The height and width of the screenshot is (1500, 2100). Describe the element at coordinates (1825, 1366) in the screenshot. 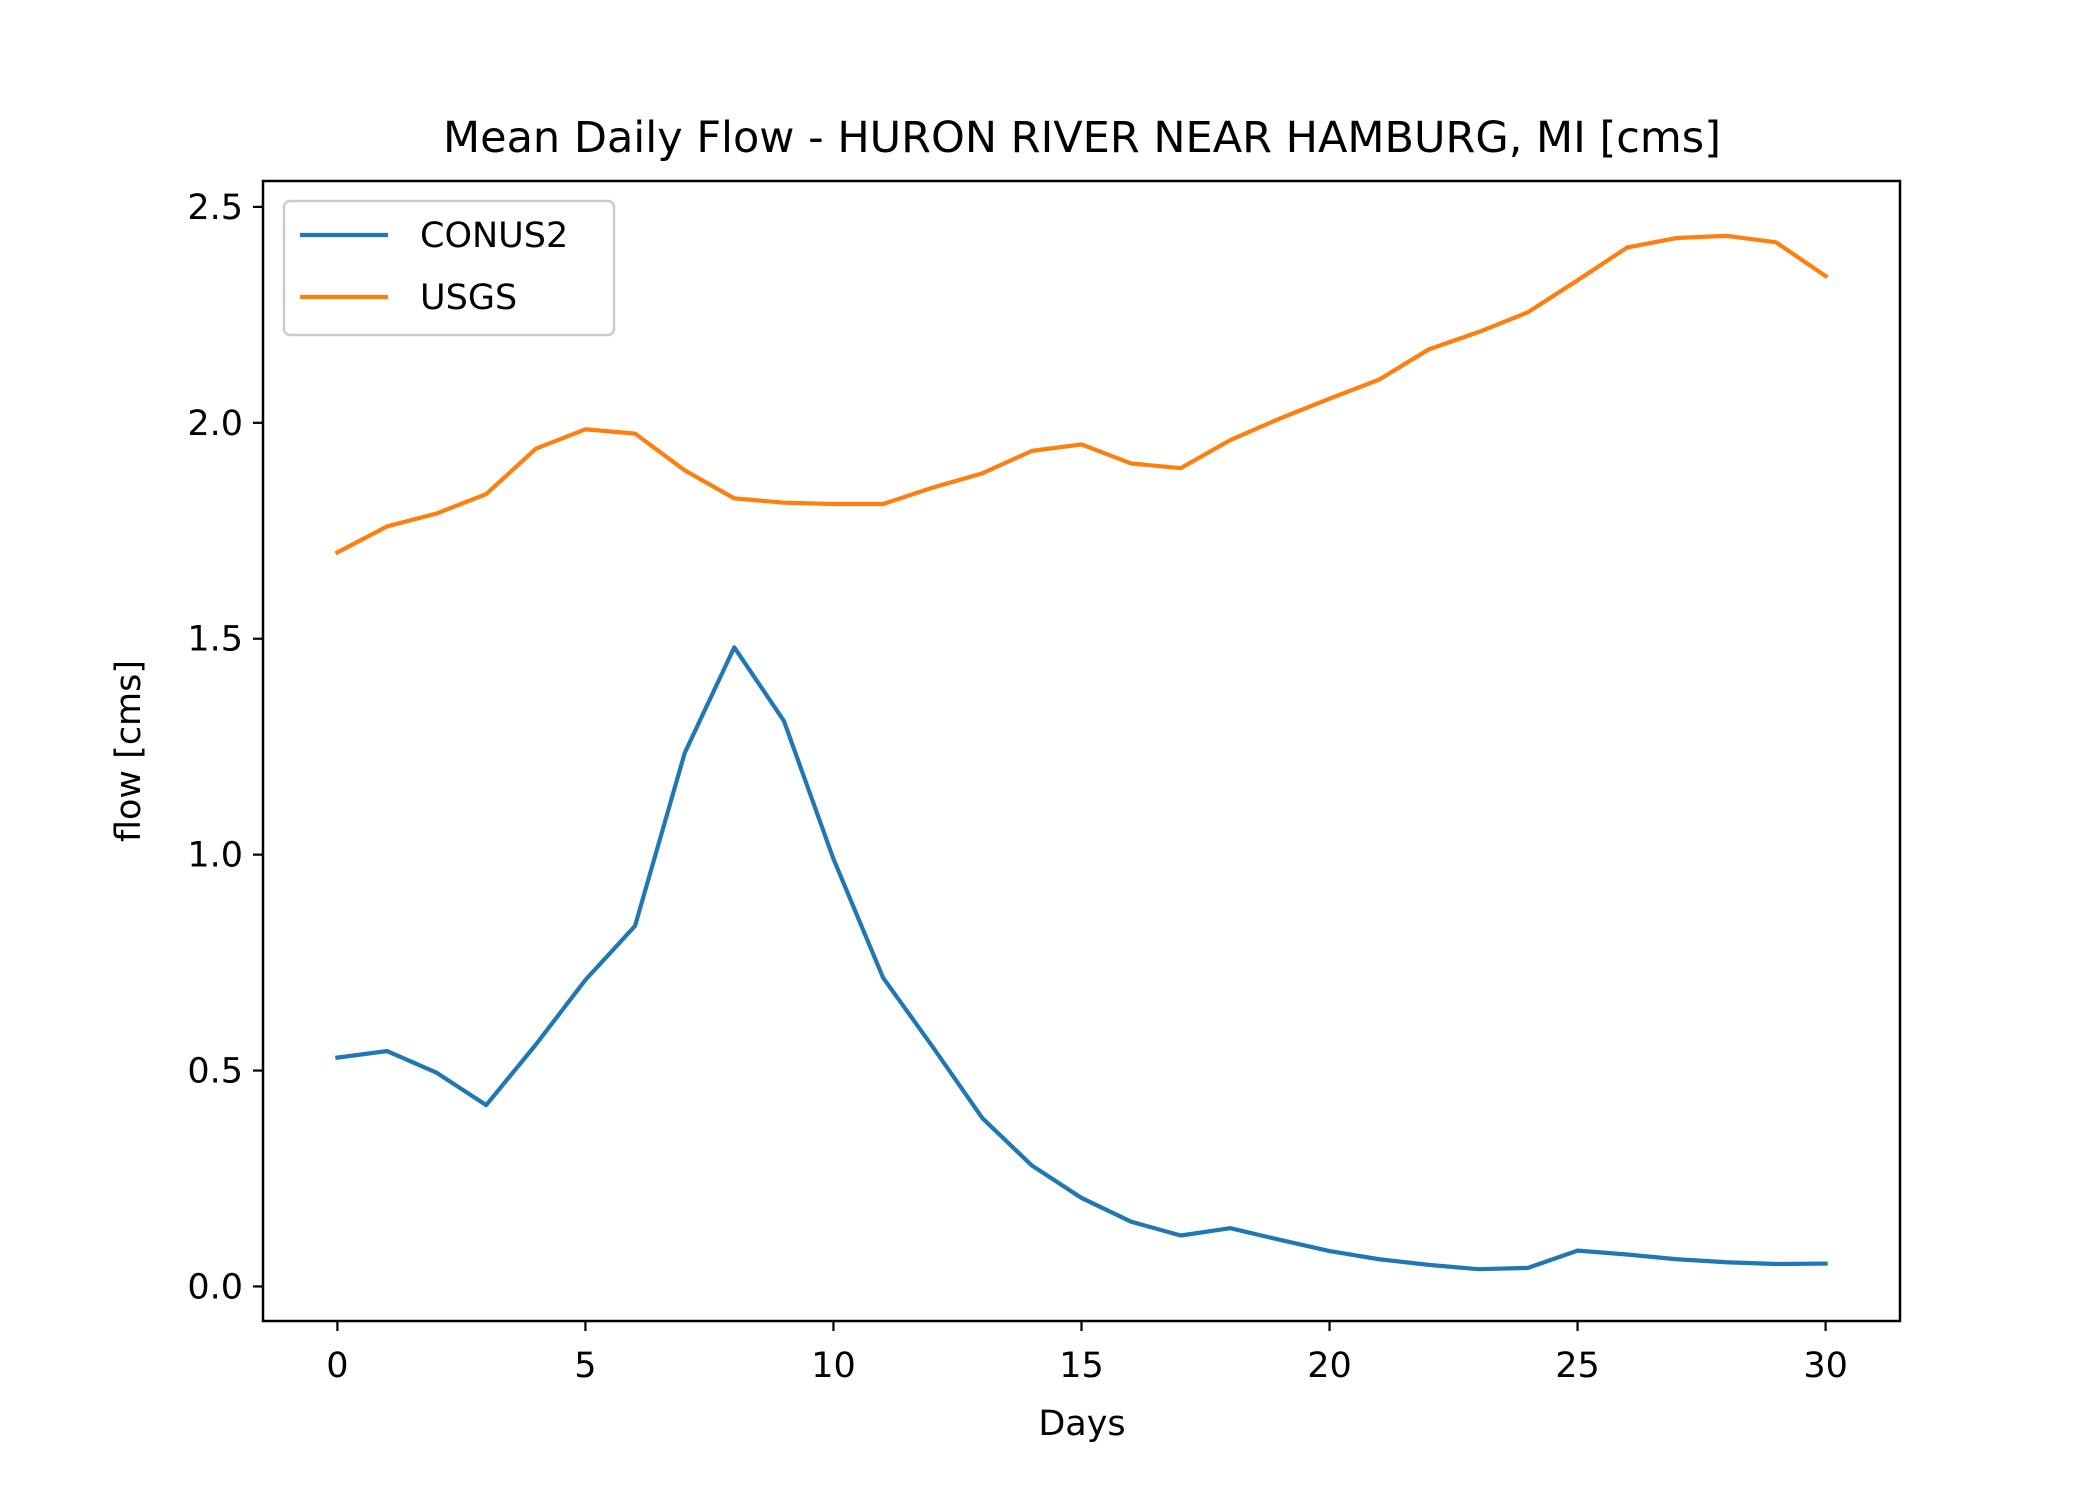

I see `x-tick-label: 30` at that location.